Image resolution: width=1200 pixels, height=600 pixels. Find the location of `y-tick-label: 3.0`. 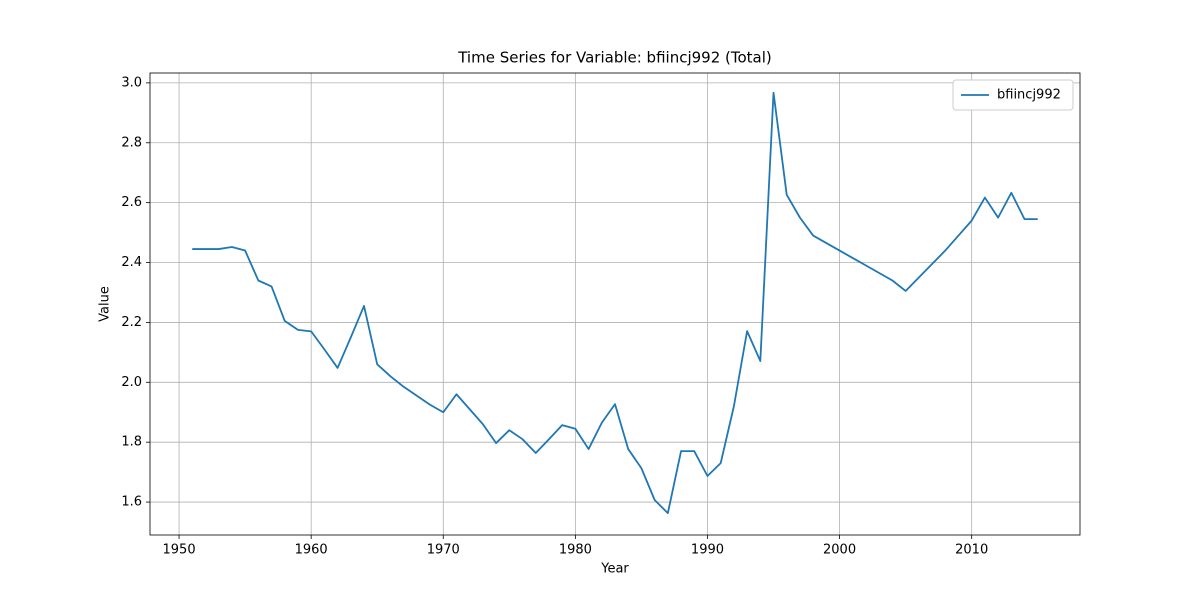

y-tick-label: 3.0 is located at coordinates (131, 82).